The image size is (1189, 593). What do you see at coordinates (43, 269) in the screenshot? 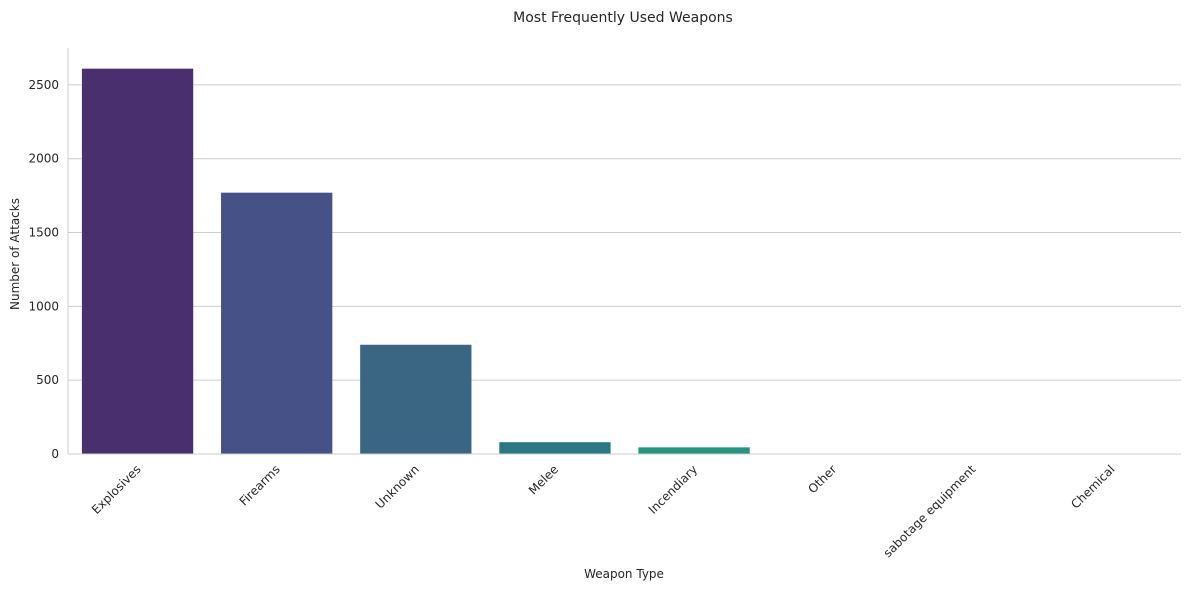
I see `y-tick-labels: 0 500 1000 1500 2000 2500` at bounding box center [43, 269].